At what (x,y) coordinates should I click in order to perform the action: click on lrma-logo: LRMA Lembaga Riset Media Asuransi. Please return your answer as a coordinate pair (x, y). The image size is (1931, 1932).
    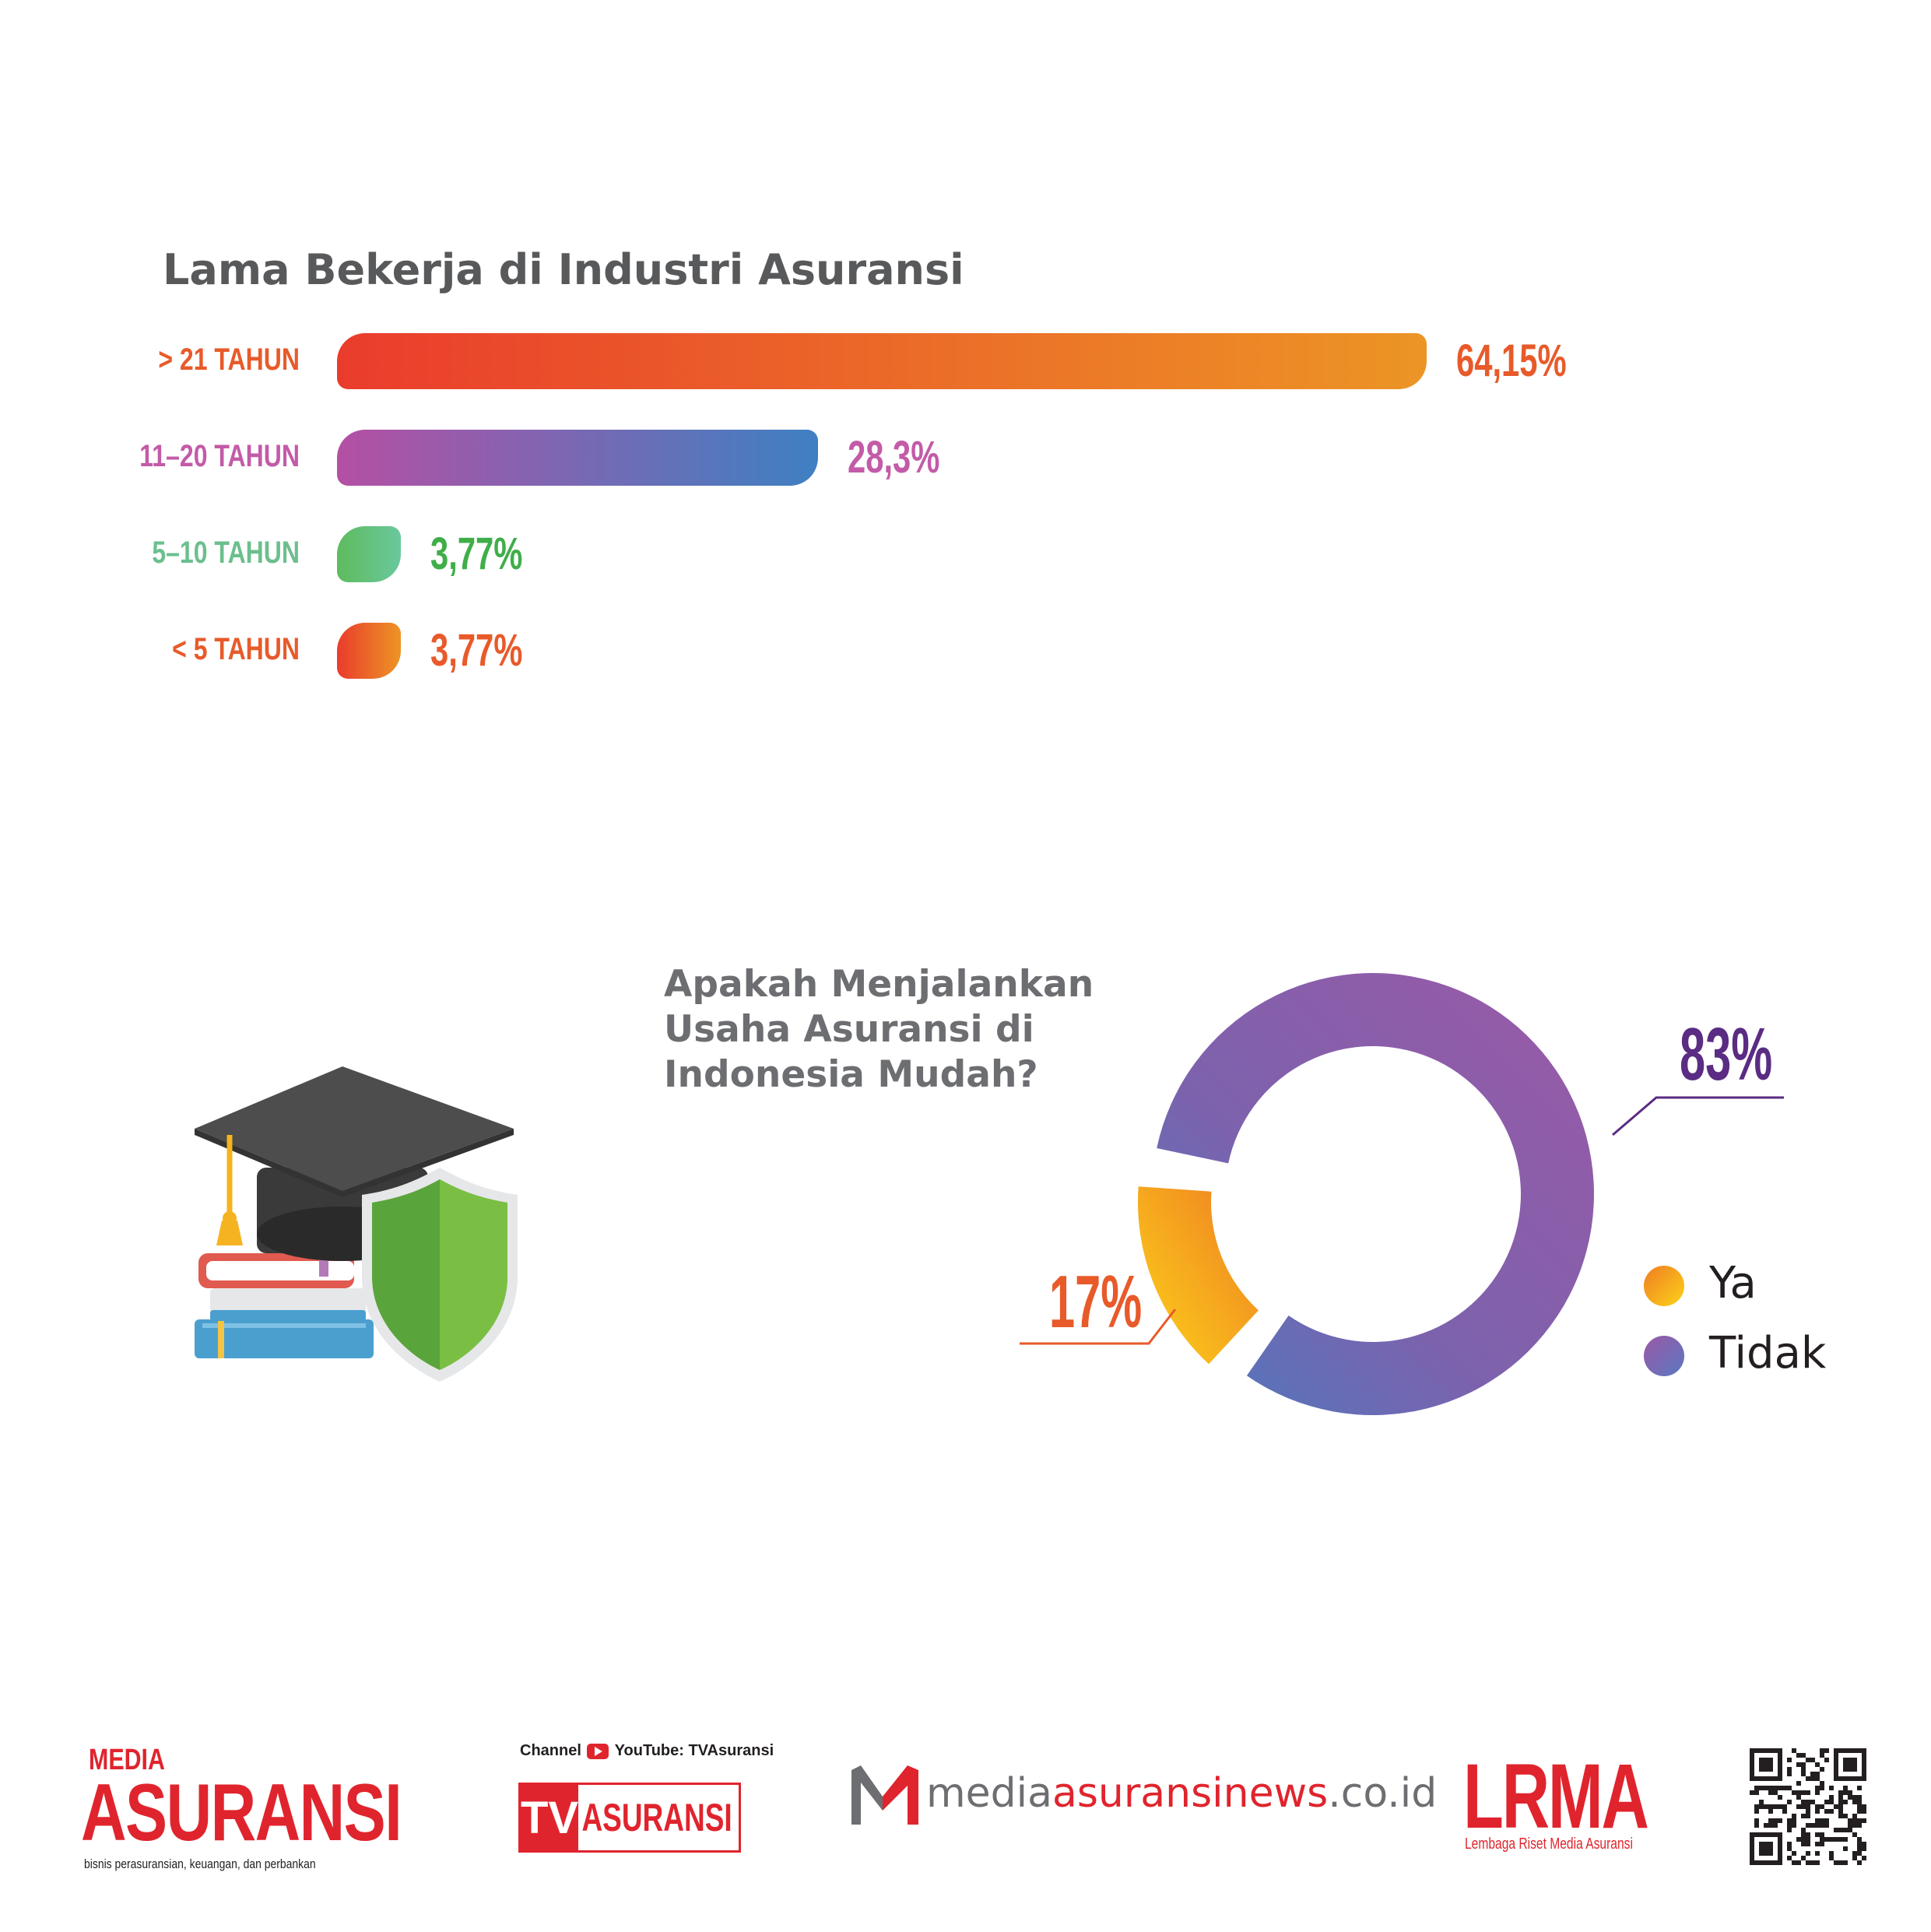
    Looking at the image, I should click on (1556, 1798).